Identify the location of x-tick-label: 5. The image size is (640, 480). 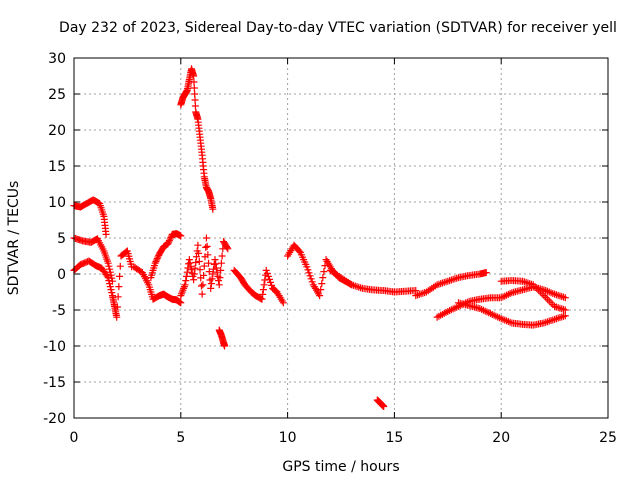
(180, 438).